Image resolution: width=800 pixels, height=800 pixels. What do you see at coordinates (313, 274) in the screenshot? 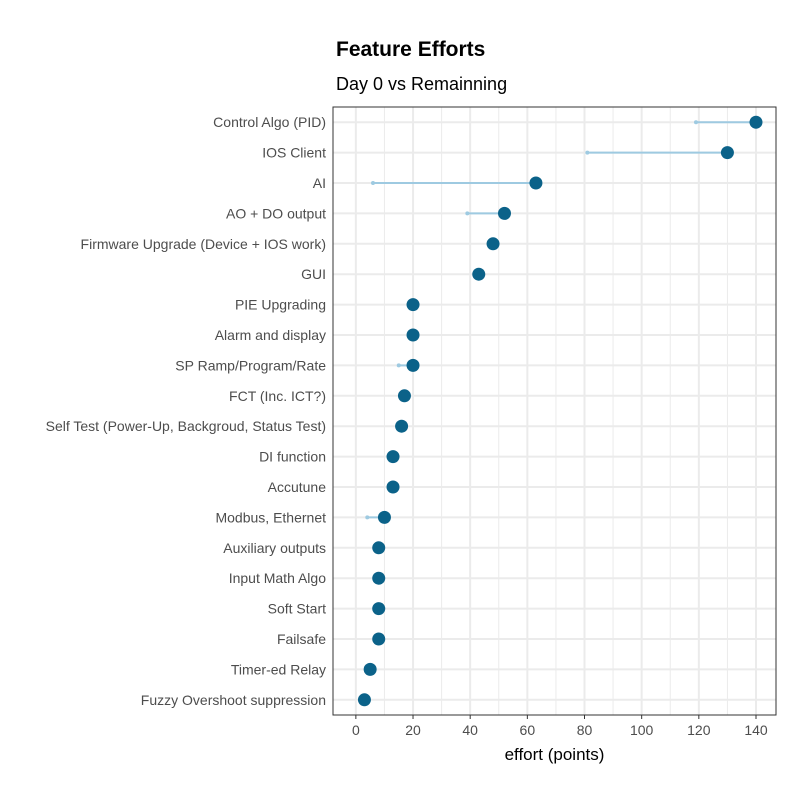
I see `y-tick-label: GUI` at bounding box center [313, 274].